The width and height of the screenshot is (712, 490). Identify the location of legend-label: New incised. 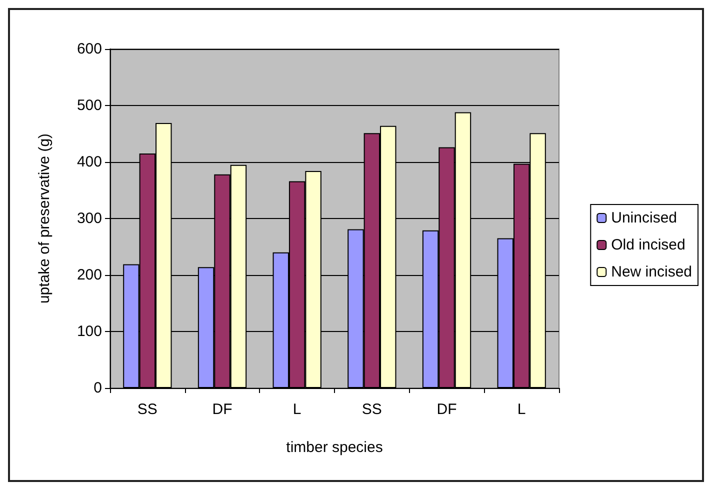
(651, 272).